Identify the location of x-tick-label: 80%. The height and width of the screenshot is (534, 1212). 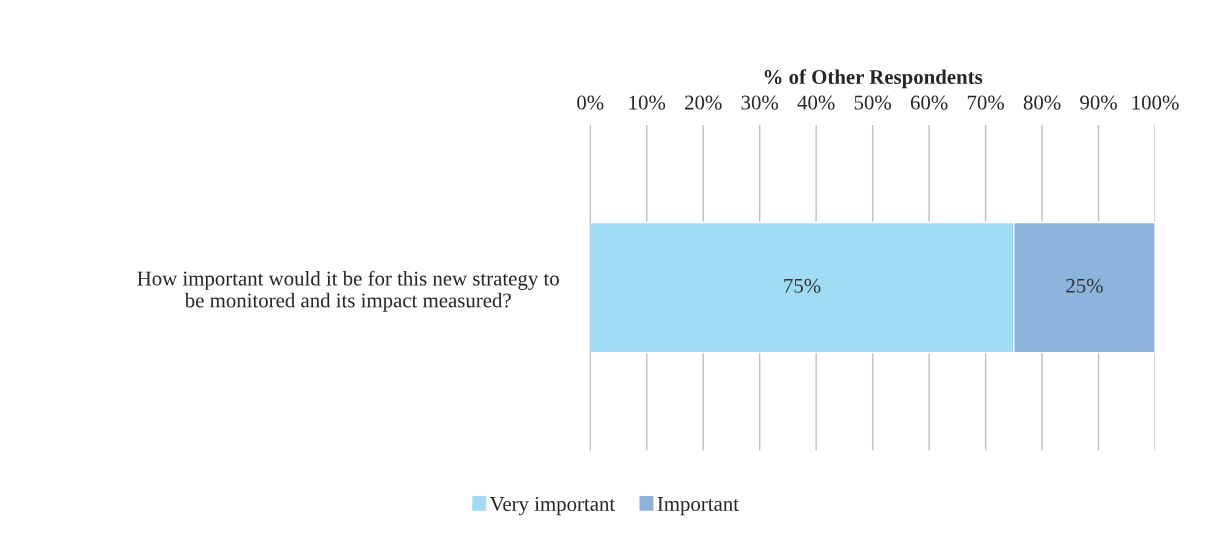
(1042, 102).